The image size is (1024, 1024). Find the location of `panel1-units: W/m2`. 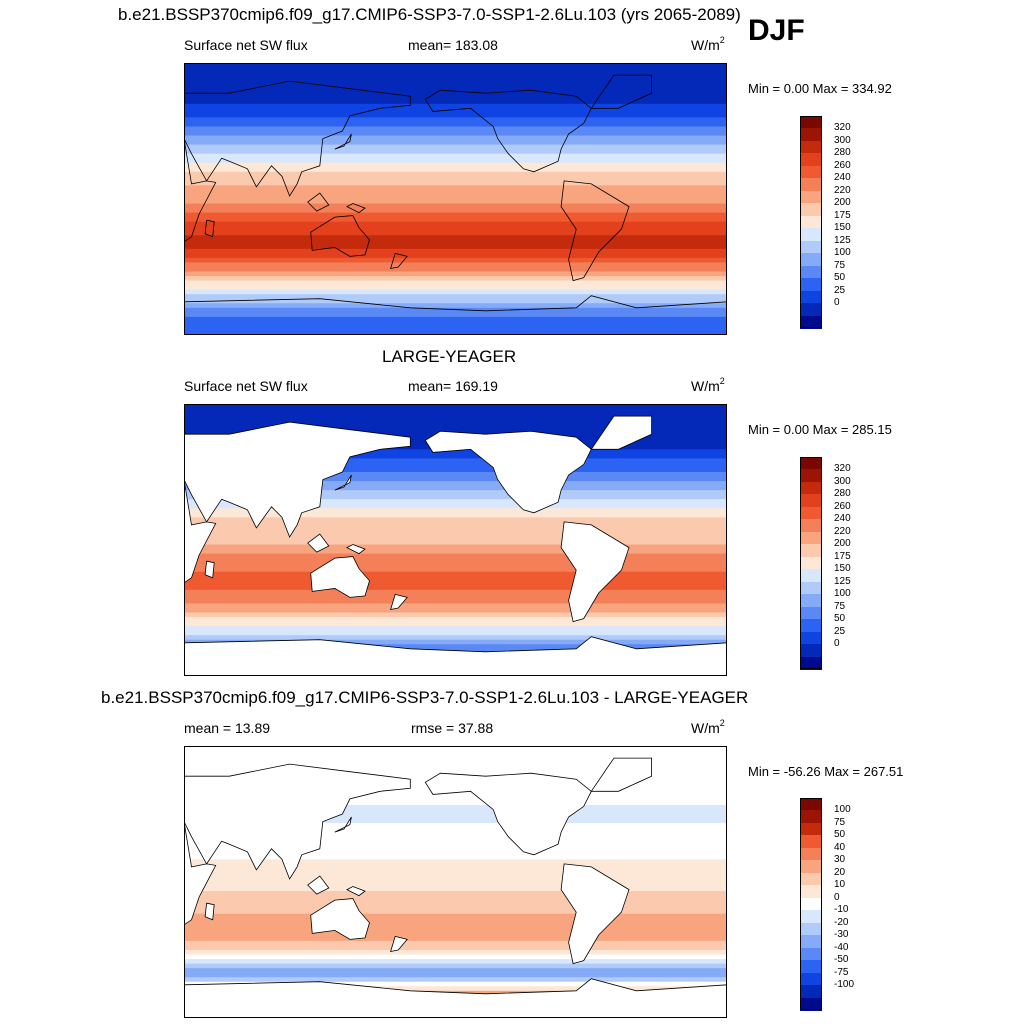

panel1-units: W/m2 is located at coordinates (708, 44).